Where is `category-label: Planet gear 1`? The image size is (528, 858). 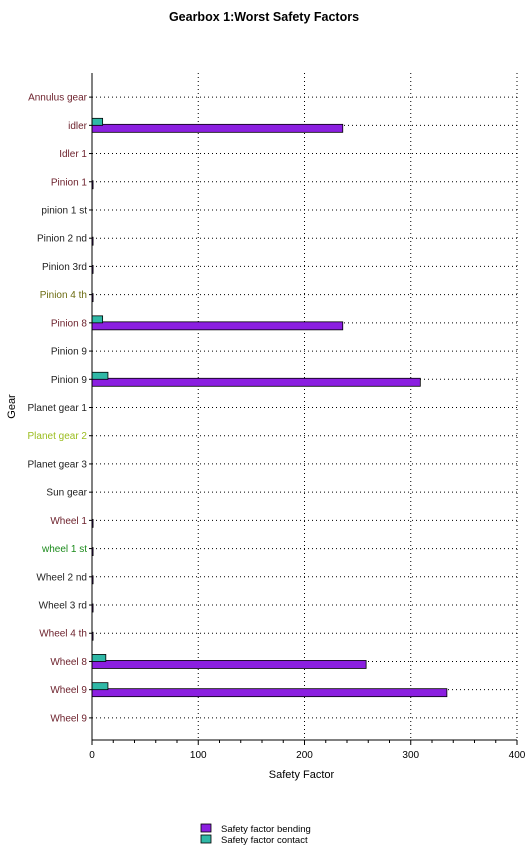
category-label: Planet gear 1 is located at coordinates (58, 408).